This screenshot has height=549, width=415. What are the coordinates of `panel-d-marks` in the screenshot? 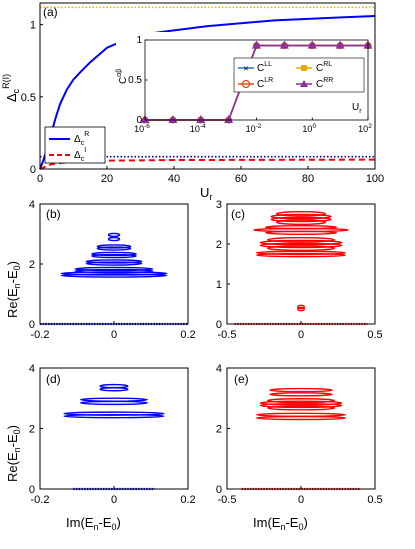 It's located at (114, 429).